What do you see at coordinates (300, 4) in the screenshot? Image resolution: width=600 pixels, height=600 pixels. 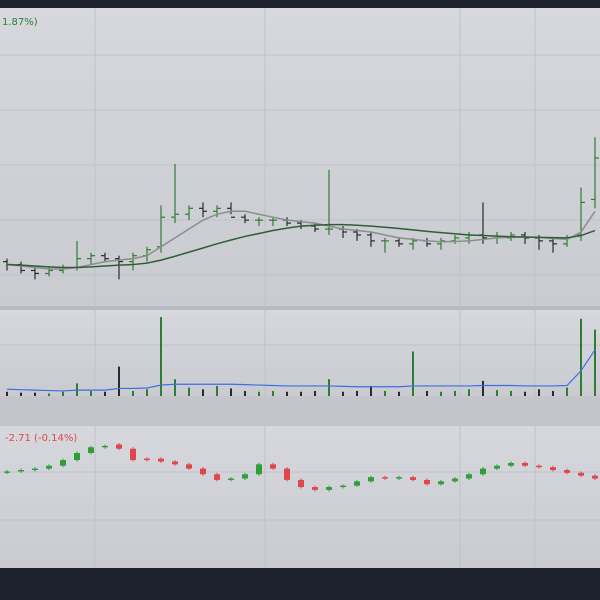 I see `top-frame` at bounding box center [300, 4].